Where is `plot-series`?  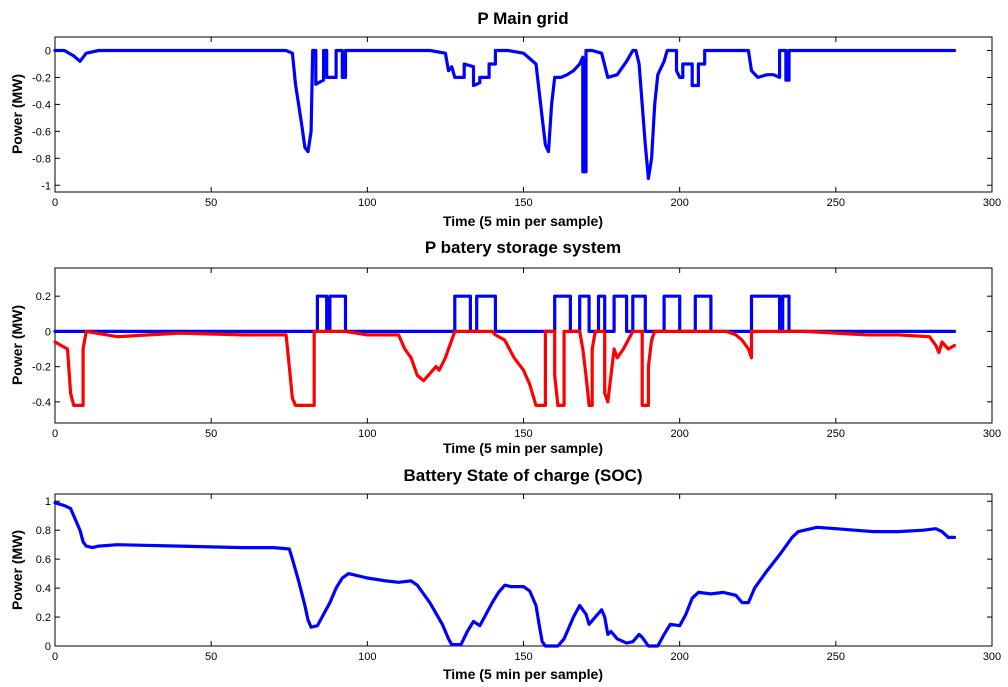
plot-series is located at coordinates (505, 350).